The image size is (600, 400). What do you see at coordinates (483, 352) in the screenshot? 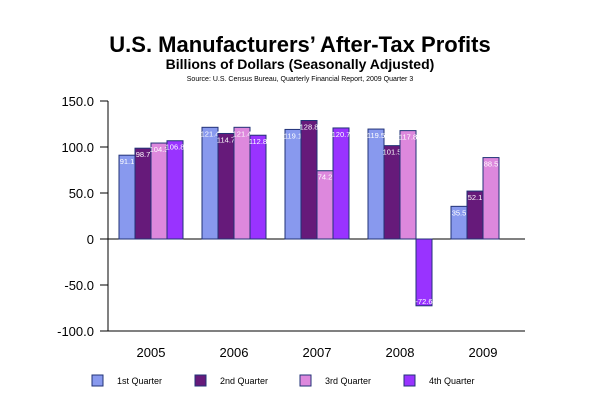
I see `x-tick-label: 2009` at bounding box center [483, 352].